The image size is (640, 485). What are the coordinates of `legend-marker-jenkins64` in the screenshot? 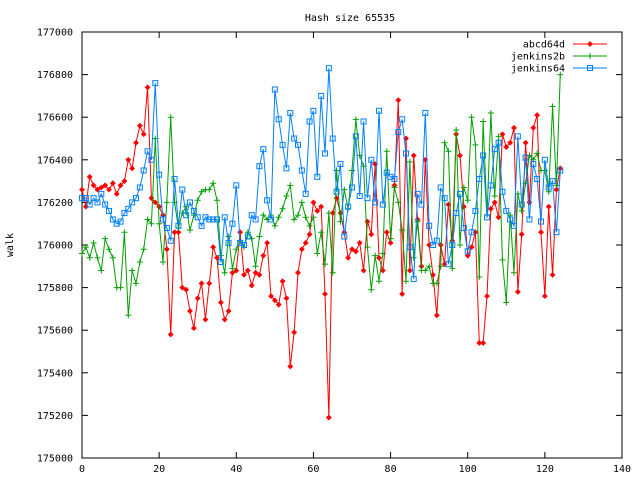 It's located at (590, 68).